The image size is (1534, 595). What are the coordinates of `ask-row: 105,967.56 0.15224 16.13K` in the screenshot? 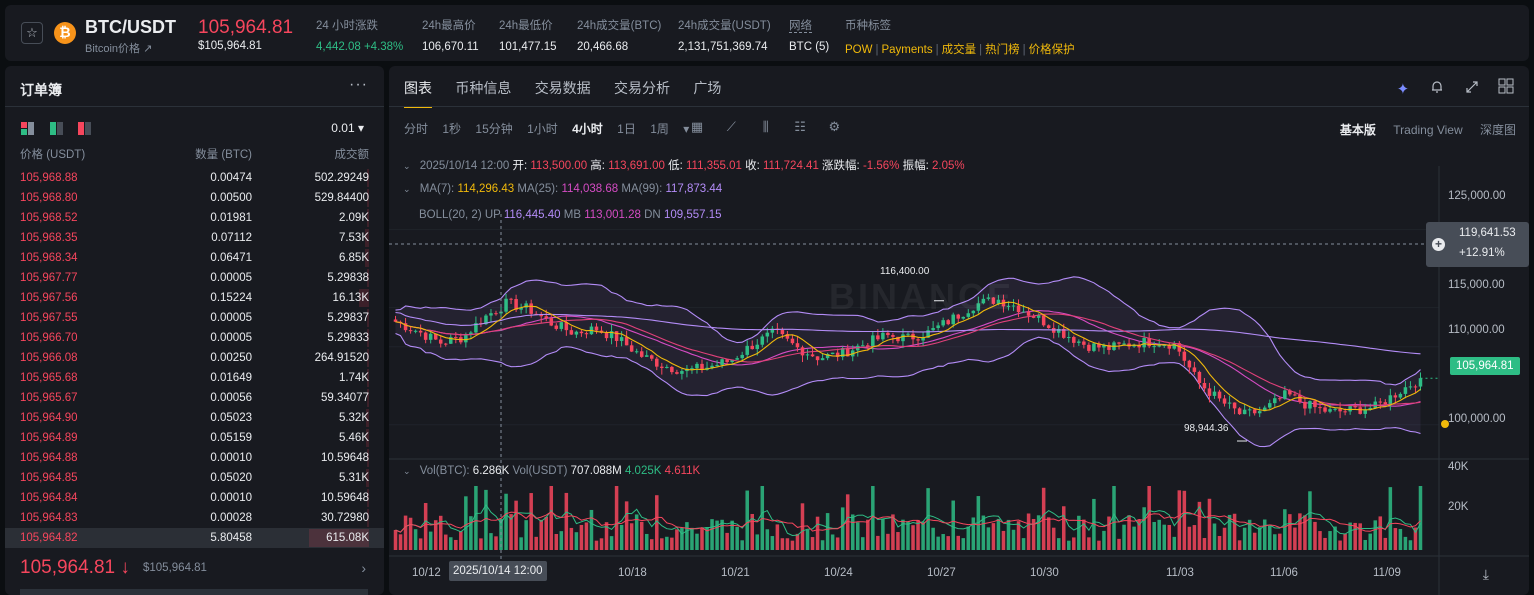 It's located at (194, 298).